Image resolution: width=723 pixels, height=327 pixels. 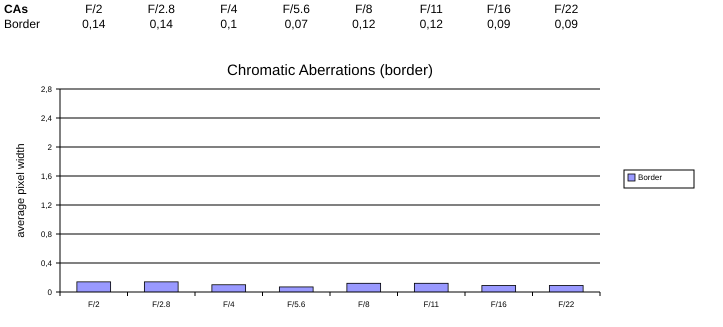 What do you see at coordinates (432, 304) in the screenshot?
I see `x-tick-label: F/11` at bounding box center [432, 304].